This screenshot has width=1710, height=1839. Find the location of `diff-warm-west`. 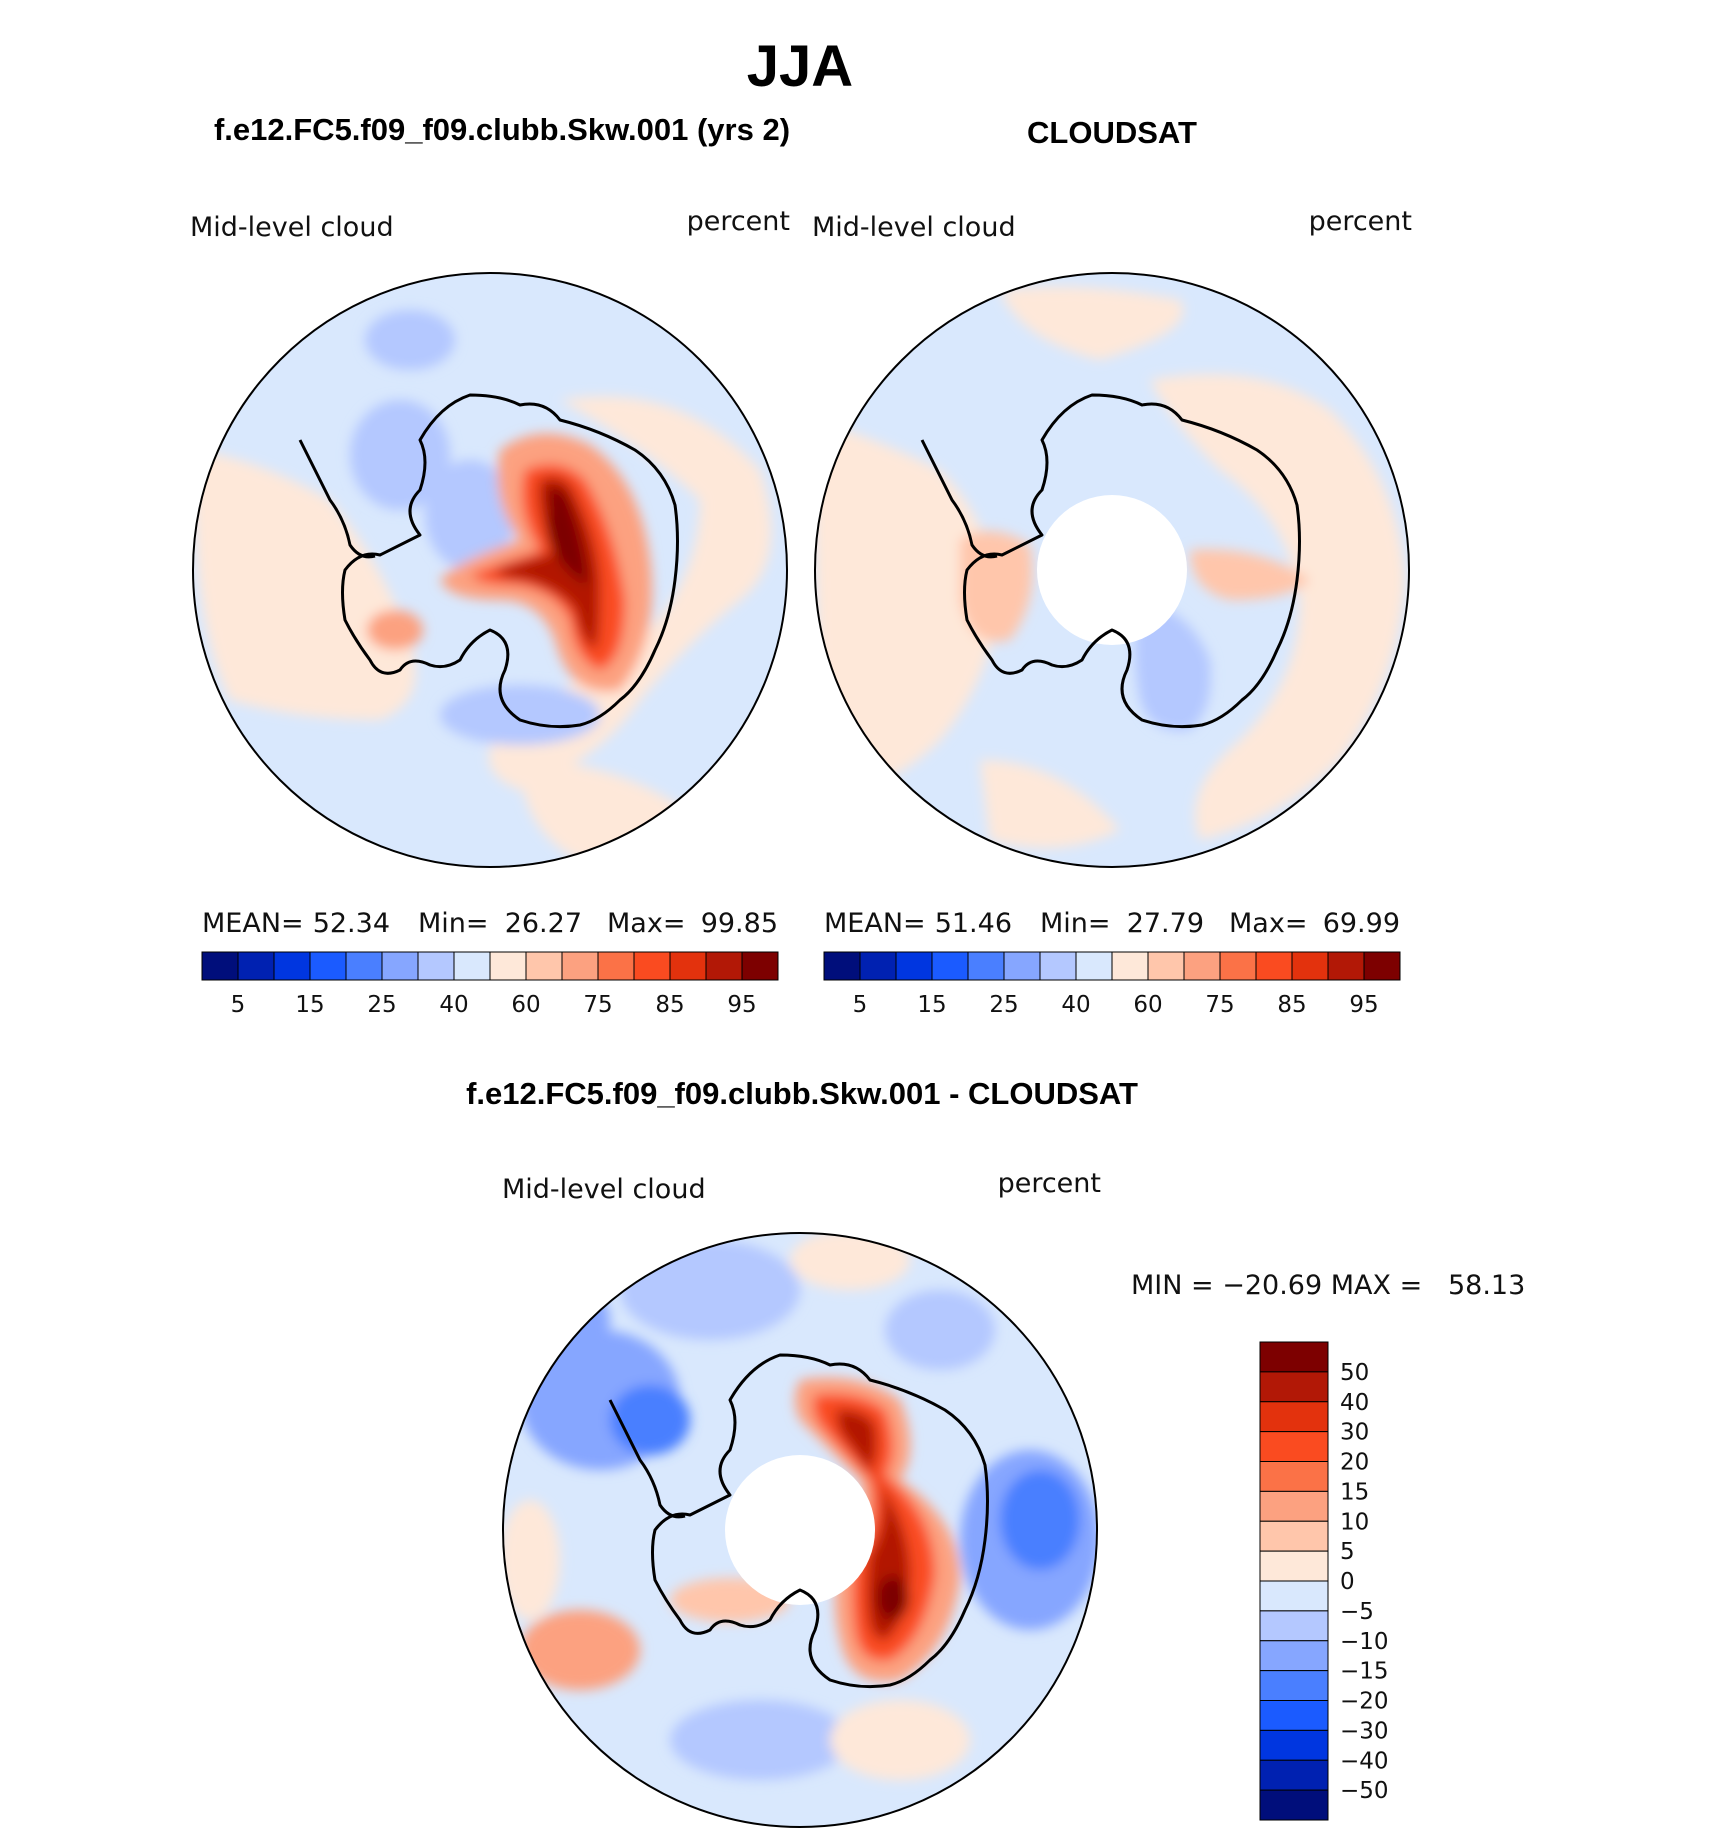

diff-warm-west is located at coordinates (531, 1560).